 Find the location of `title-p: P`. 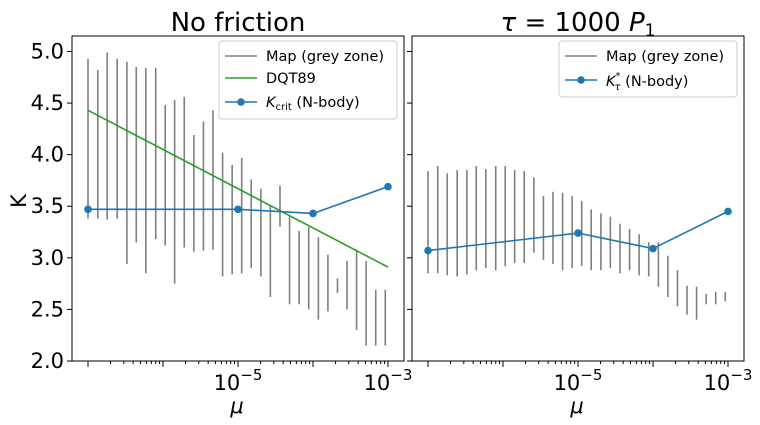

title-p: P is located at coordinates (637, 23).